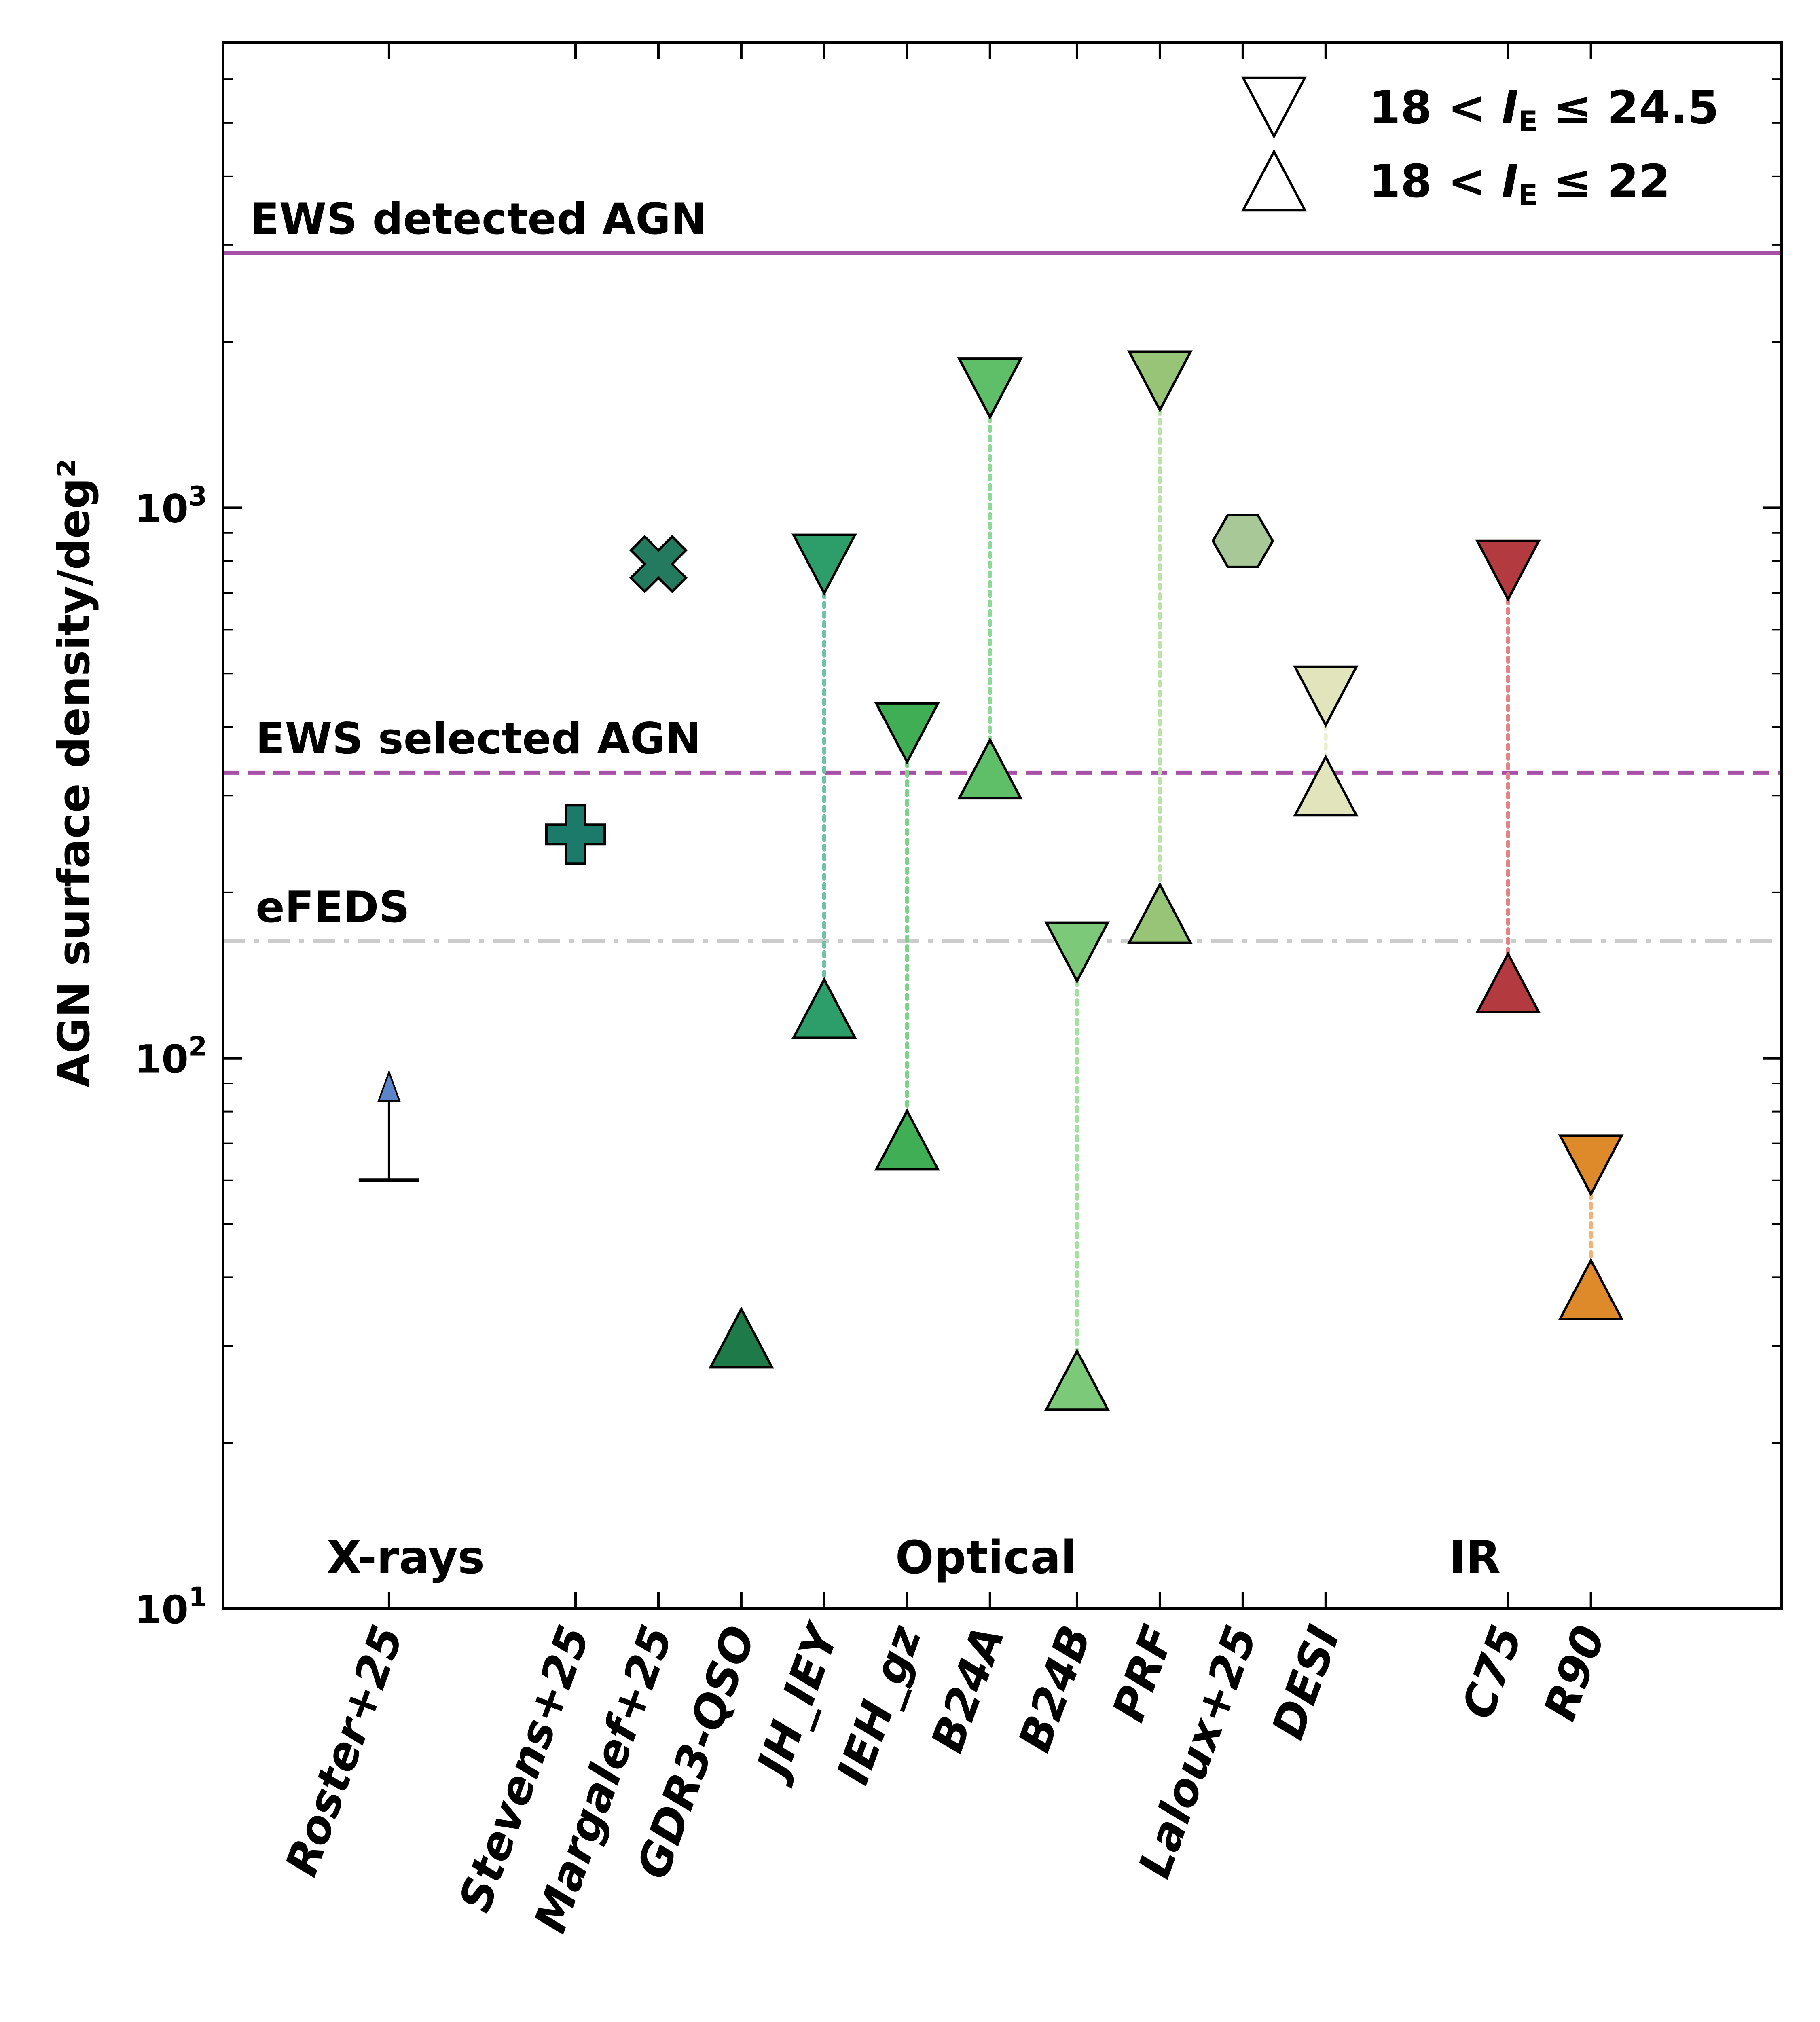 This screenshot has width=1820, height=2022. Describe the element at coordinates (344, 1750) in the screenshot. I see `x-category-label: Roster+25` at that location.